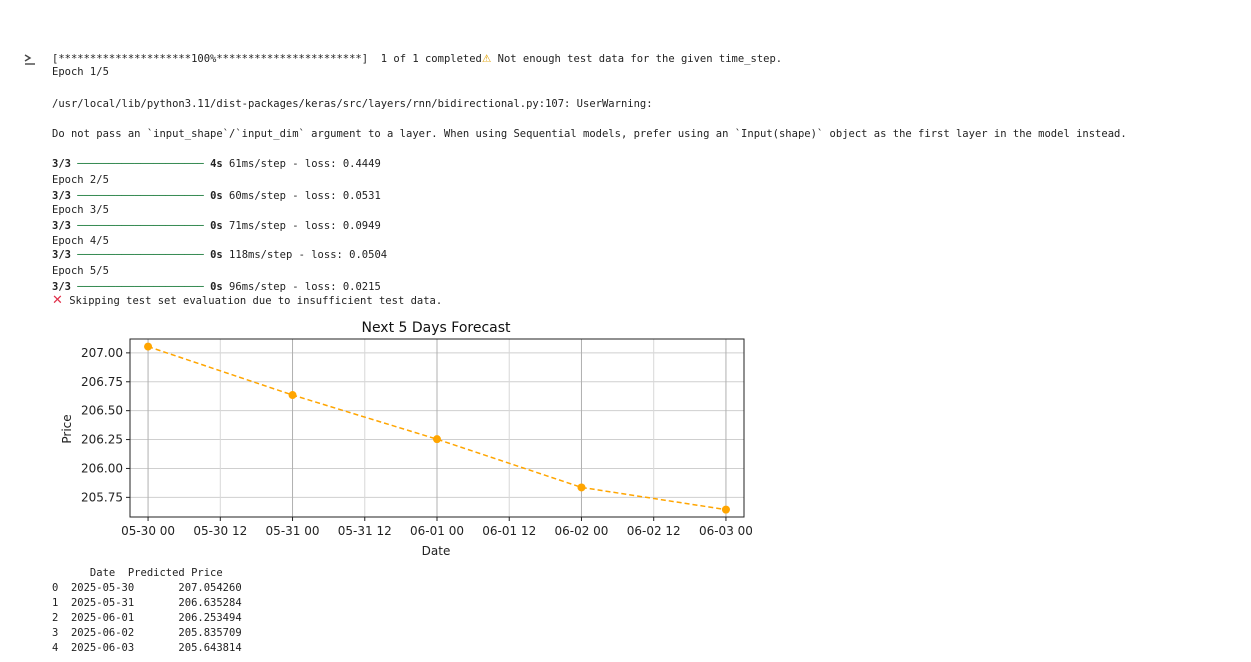 Image resolution: width=1251 pixels, height=662 pixels. I want to click on chart-title: Next 5 Days Forecast, so click(436, 328).